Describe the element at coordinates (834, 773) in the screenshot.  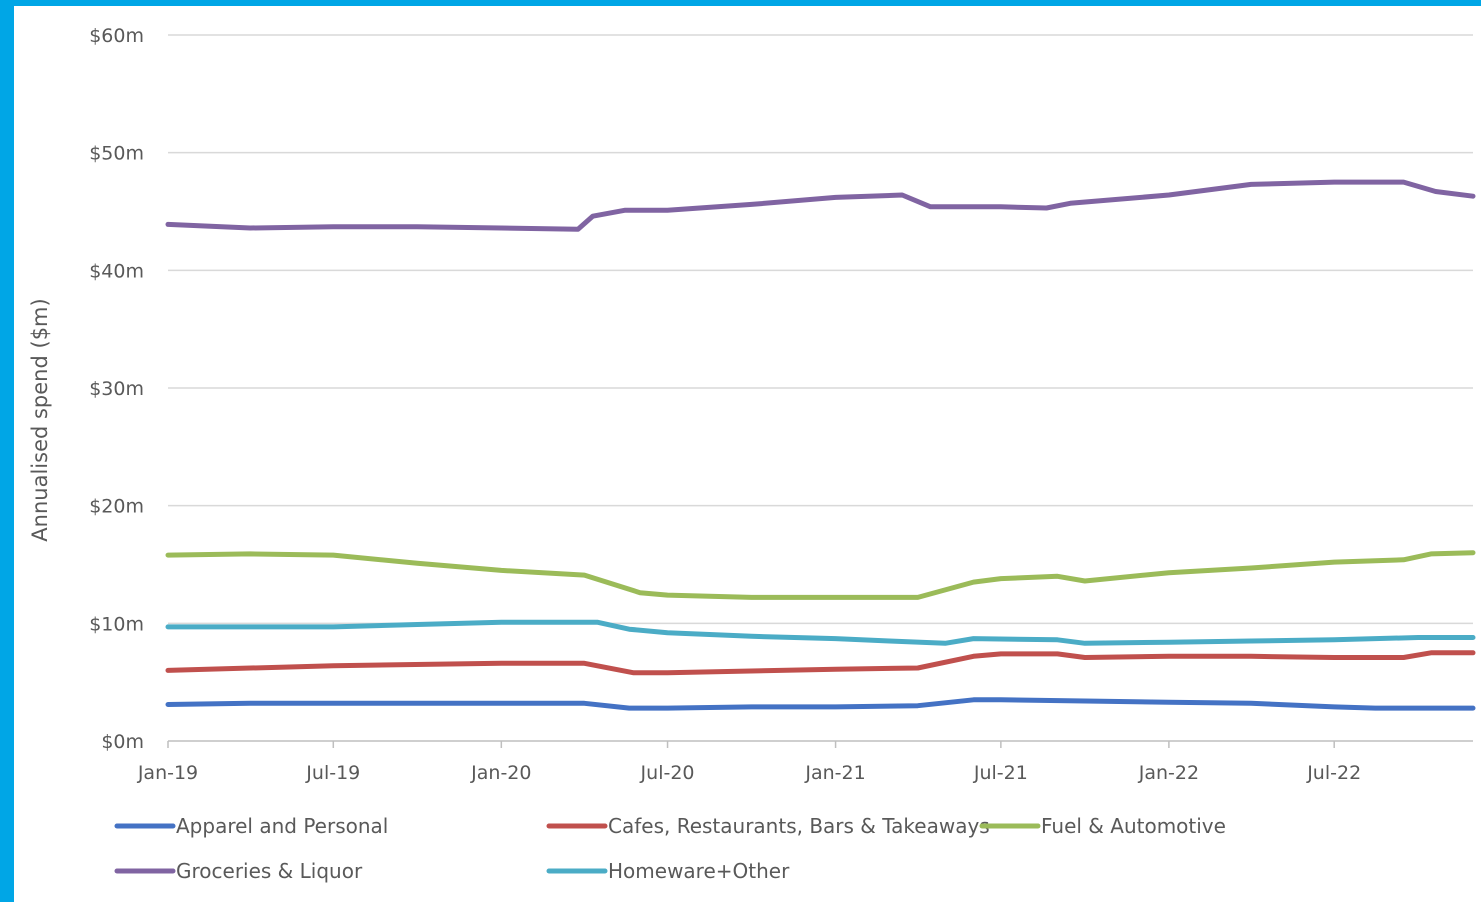
I see `x-tick-label: Jan-21` at that location.